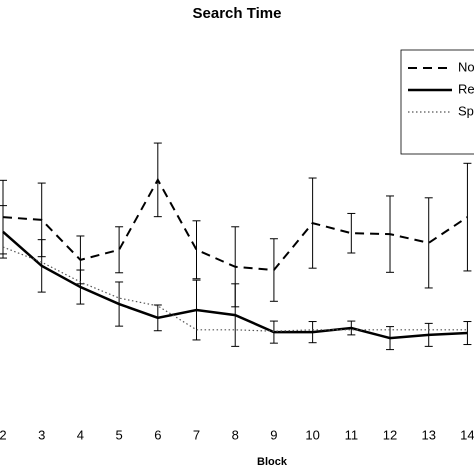 The width and height of the screenshot is (474, 474). What do you see at coordinates (196, 434) in the screenshot?
I see `x-tick-label: 7` at bounding box center [196, 434].